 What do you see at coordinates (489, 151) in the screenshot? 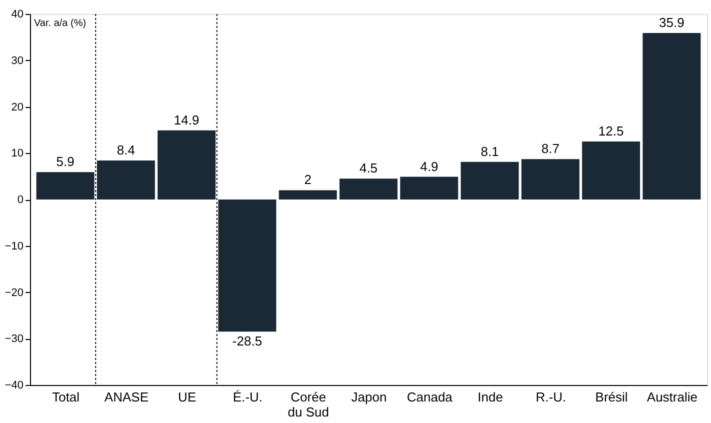
I see `data-label: 8.1` at bounding box center [489, 151].